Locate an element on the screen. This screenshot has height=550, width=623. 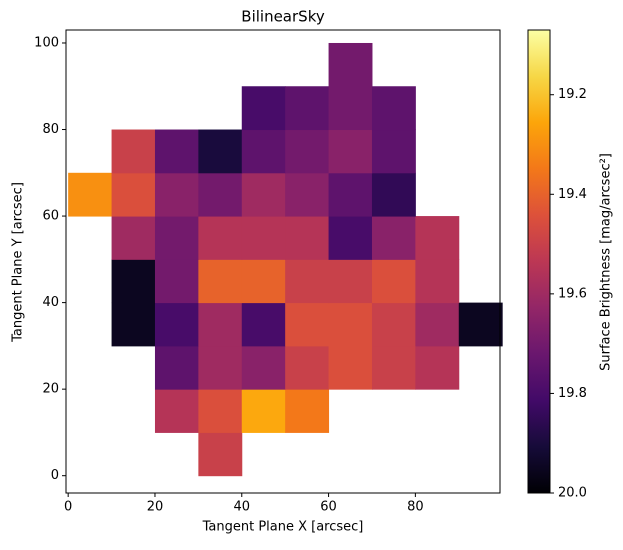
y-tick-label: 0 is located at coordinates (55, 475).